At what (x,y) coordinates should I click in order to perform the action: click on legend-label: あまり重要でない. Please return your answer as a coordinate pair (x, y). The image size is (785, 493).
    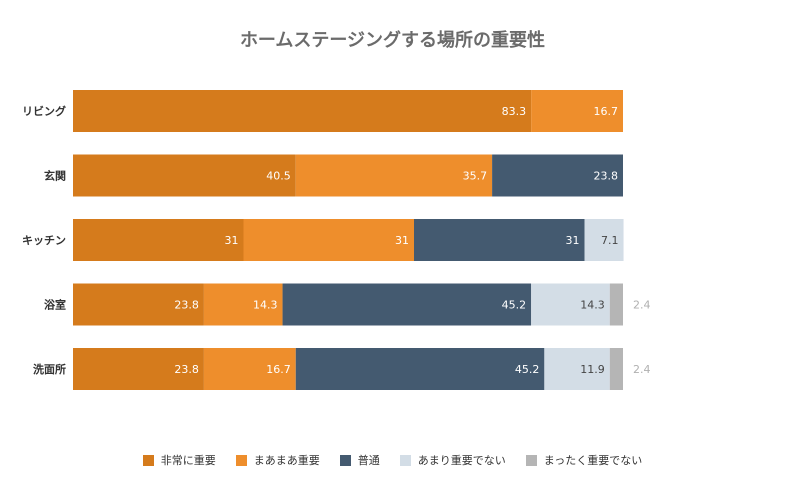
    Looking at the image, I should click on (461, 460).